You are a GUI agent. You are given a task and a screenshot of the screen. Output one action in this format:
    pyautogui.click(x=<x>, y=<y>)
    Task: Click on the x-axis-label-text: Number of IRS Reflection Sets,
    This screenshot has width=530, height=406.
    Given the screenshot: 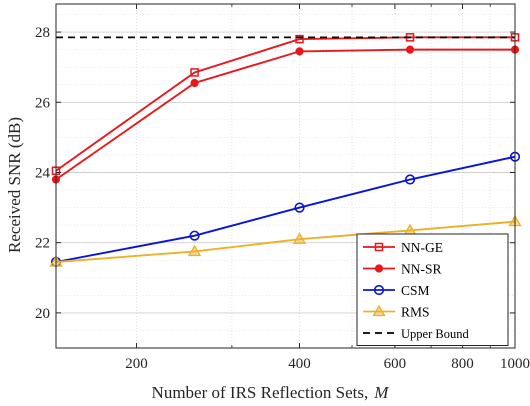 What is the action you would take?
    pyautogui.click(x=260, y=392)
    